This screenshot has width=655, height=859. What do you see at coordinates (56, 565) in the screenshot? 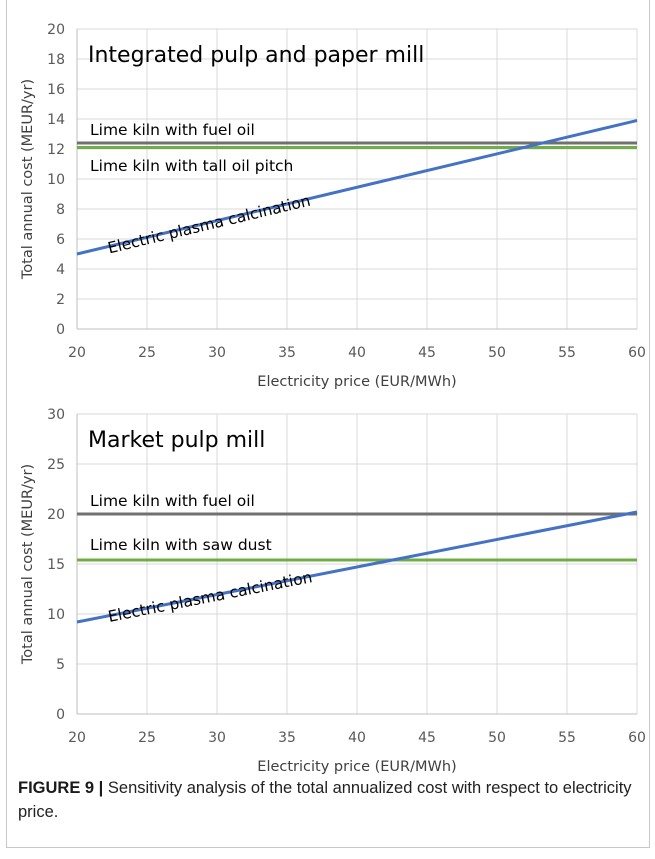
I see `y-tick-label: 15` at bounding box center [56, 565].